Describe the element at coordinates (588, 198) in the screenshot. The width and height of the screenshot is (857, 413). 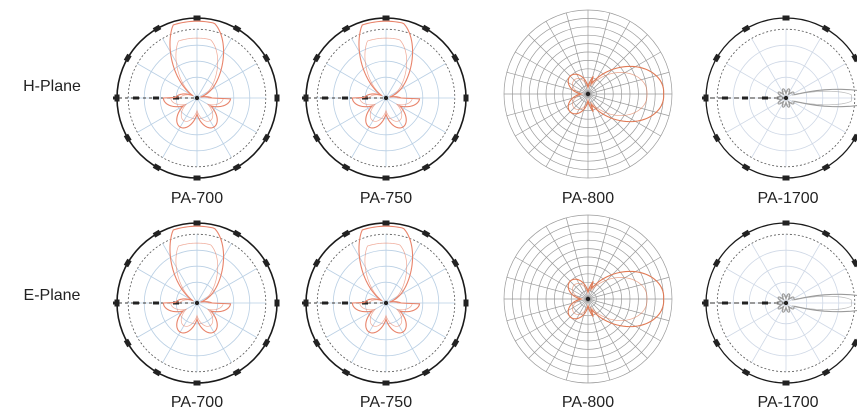
I see `panel-caption: PA-800` at that location.